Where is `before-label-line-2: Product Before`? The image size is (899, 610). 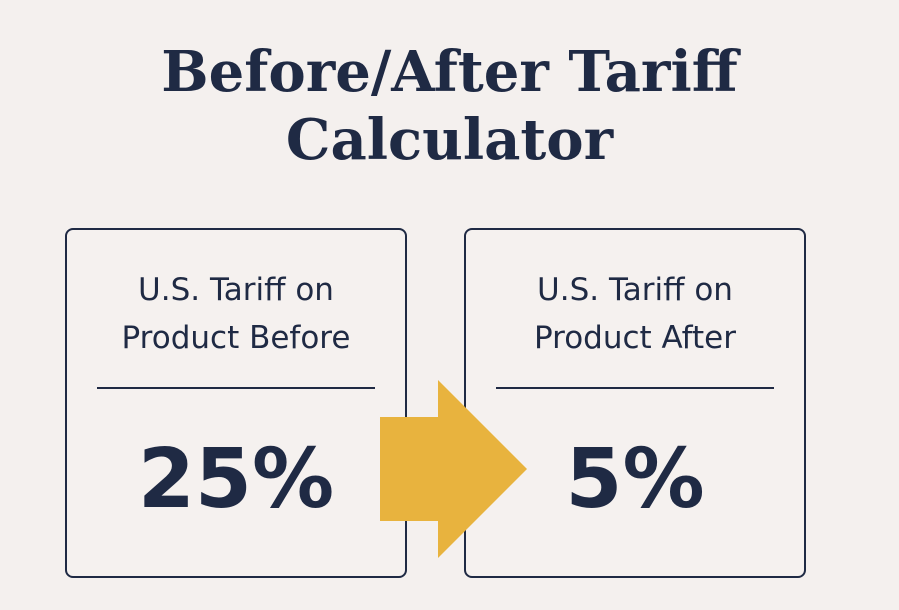 before-label-line-2: Product Before is located at coordinates (236, 338).